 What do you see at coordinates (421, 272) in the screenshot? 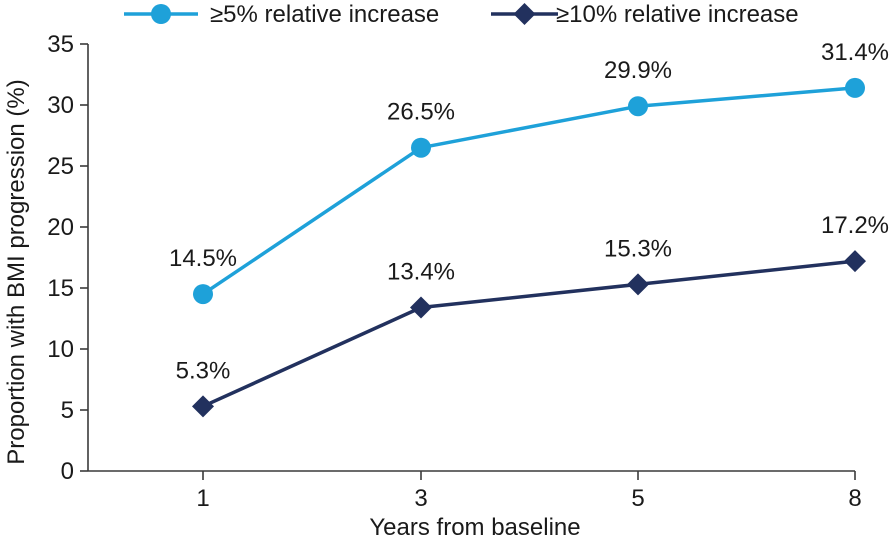
I see `data-label: 13.4%` at bounding box center [421, 272].